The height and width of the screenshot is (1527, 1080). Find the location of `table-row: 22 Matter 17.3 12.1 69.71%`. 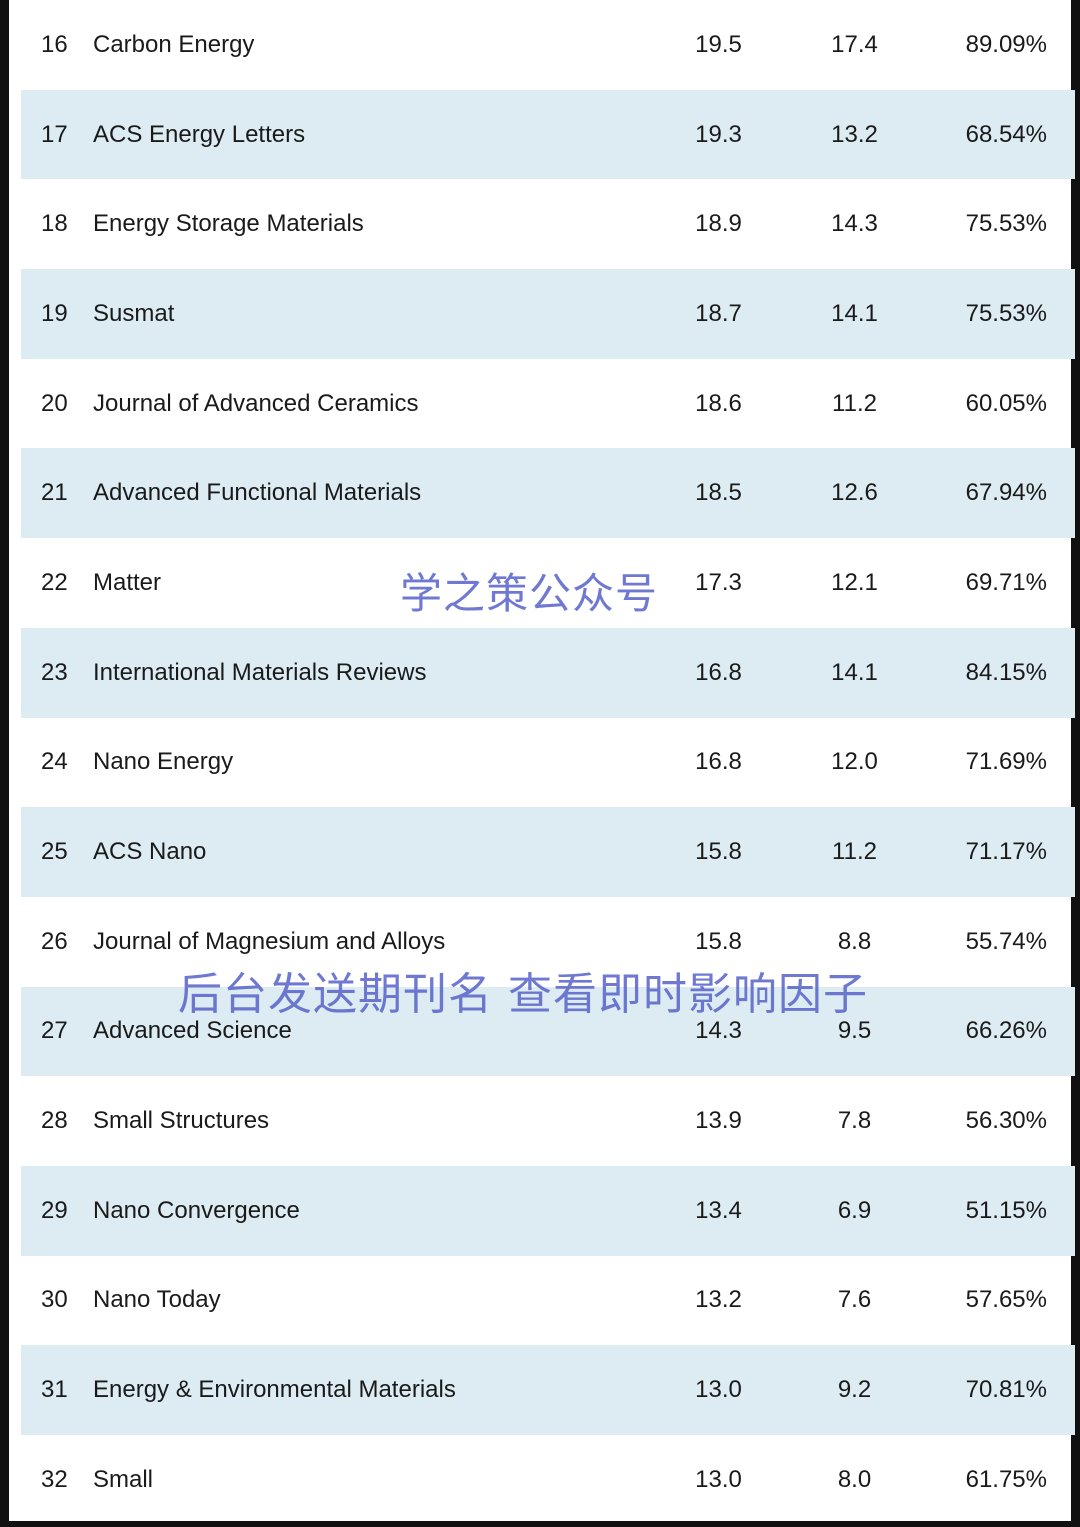

table-row: 22 Matter 17.3 12.1 69.71% is located at coordinates (548, 583).